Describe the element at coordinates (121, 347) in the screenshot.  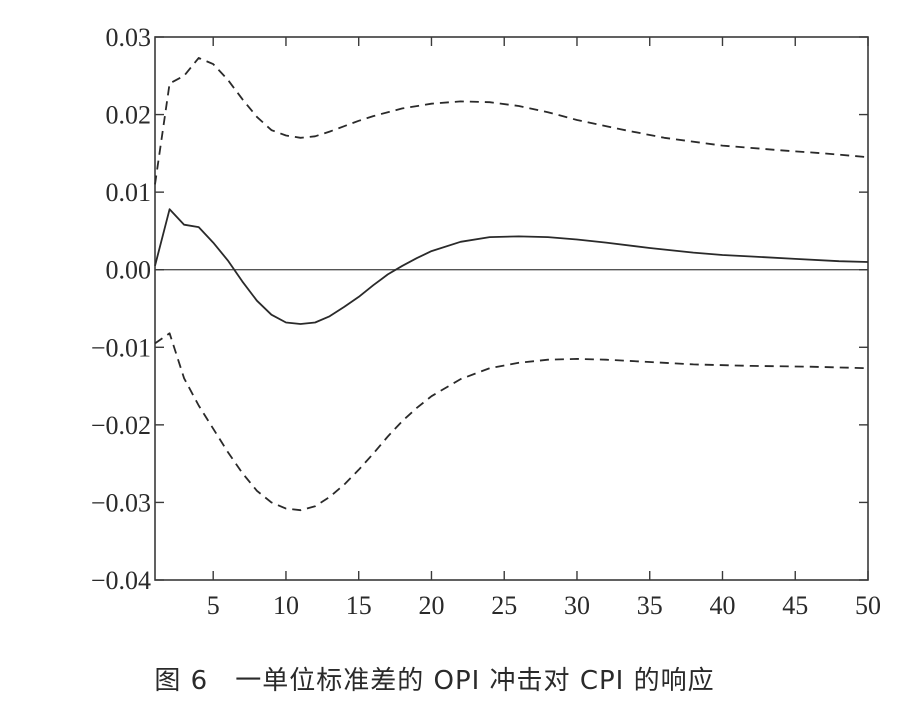
I see `y-tick-label: −0.01` at that location.